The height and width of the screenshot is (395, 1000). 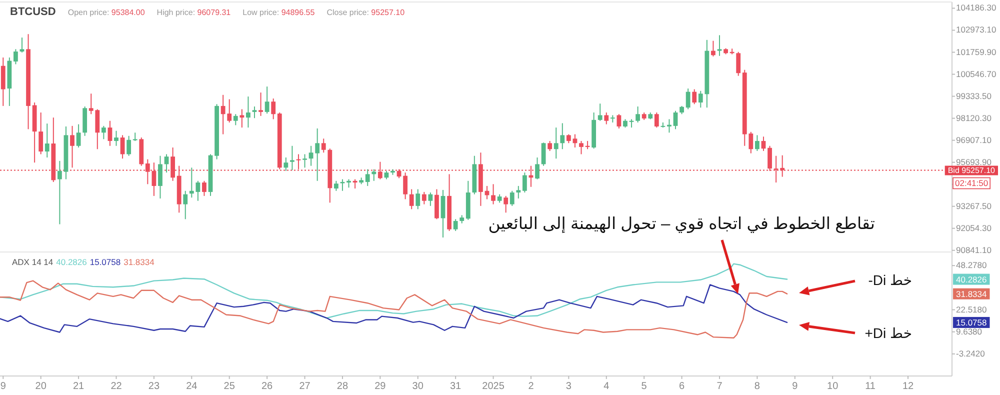 I want to click on annotation: +Di خط, so click(x=888, y=333).